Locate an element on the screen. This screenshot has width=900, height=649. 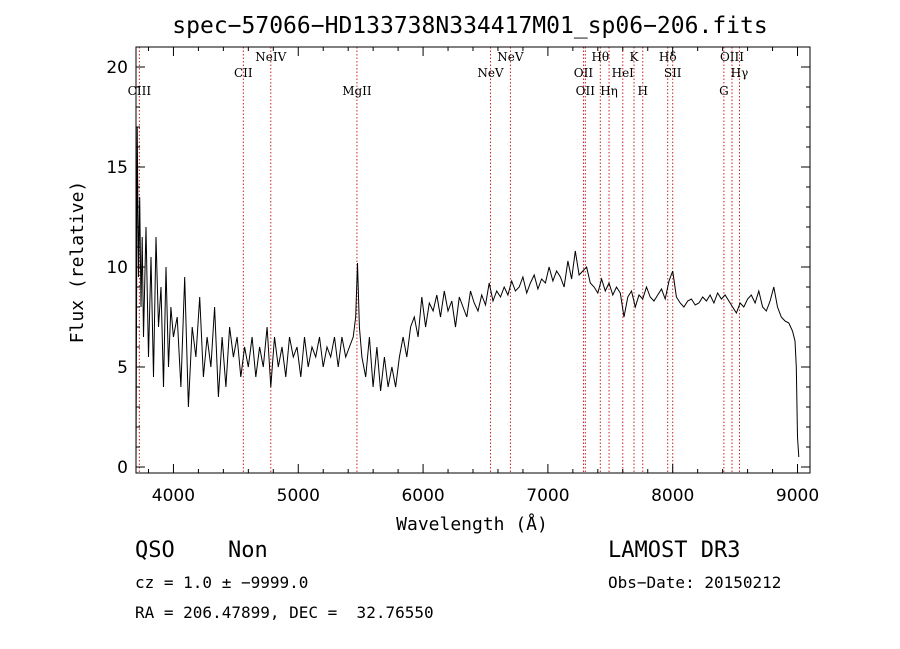
emission-line-label: CIII is located at coordinates (140, 91).